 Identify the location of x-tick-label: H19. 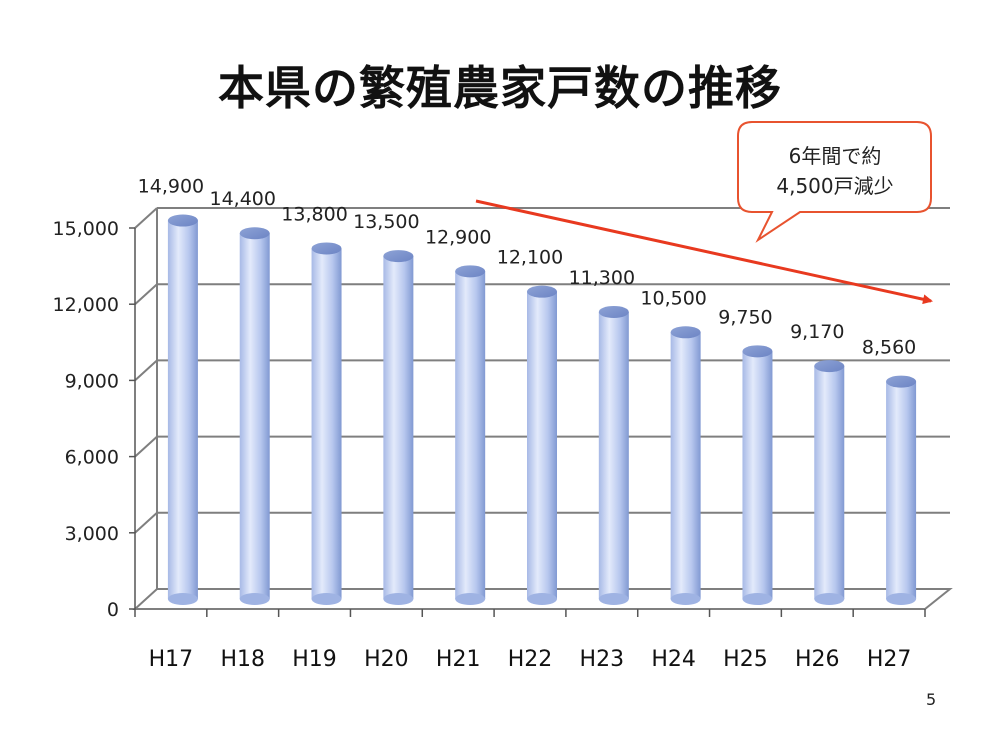
(314, 659).